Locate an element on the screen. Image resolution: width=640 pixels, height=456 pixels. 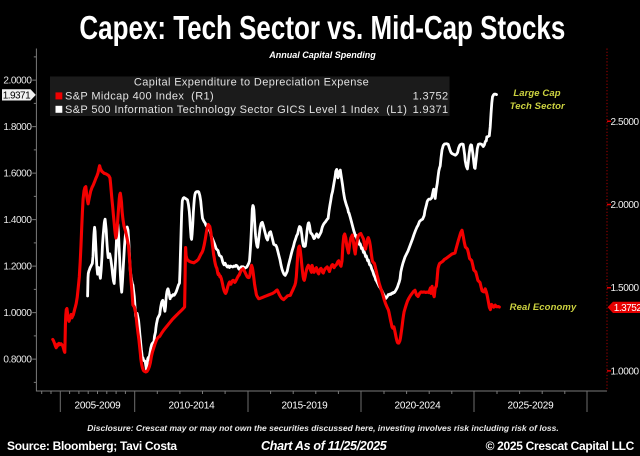
svg-text: Large Cap is located at coordinates (536, 93).